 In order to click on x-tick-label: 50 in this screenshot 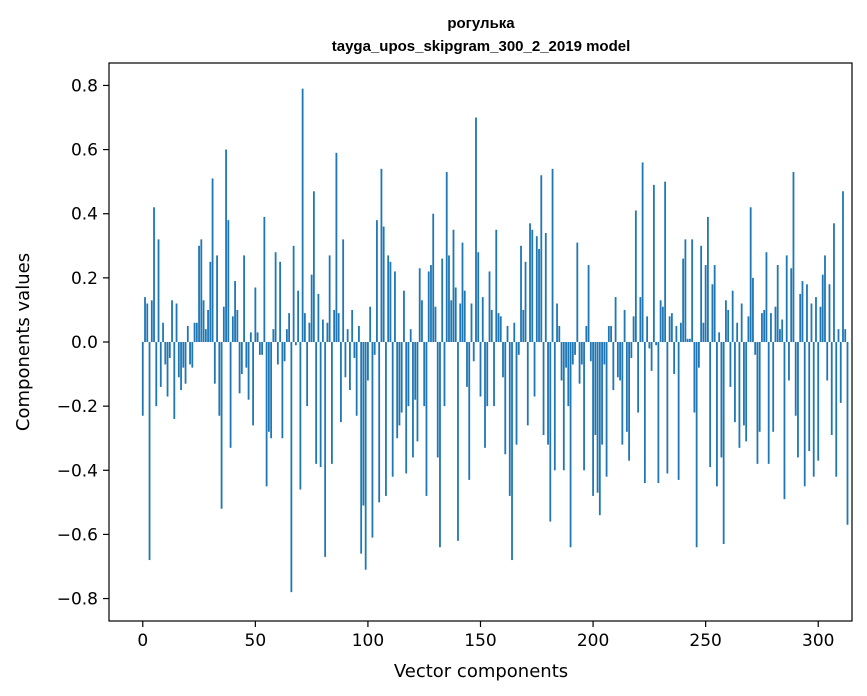, I will do `click(256, 641)`.